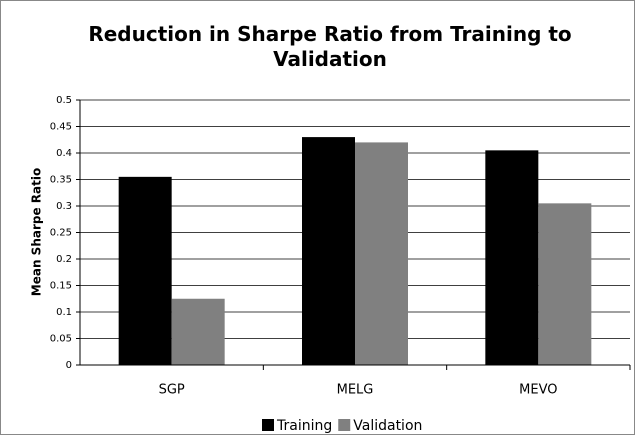  What do you see at coordinates (61, 127) in the screenshot?
I see `y-tick-label: 0.45` at bounding box center [61, 127].